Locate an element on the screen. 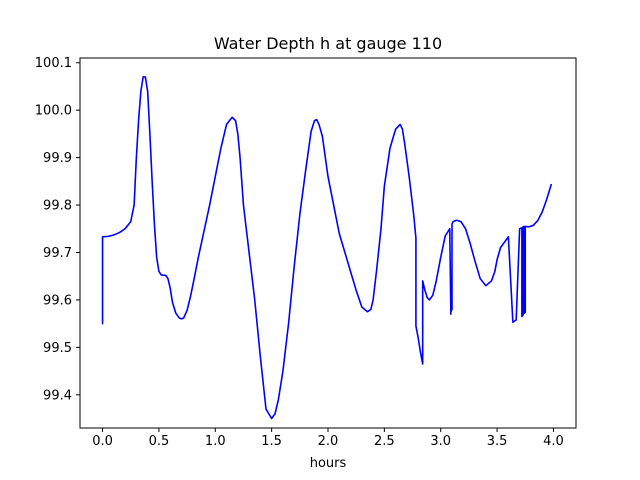  x-tick-label: 1.5 is located at coordinates (271, 441).